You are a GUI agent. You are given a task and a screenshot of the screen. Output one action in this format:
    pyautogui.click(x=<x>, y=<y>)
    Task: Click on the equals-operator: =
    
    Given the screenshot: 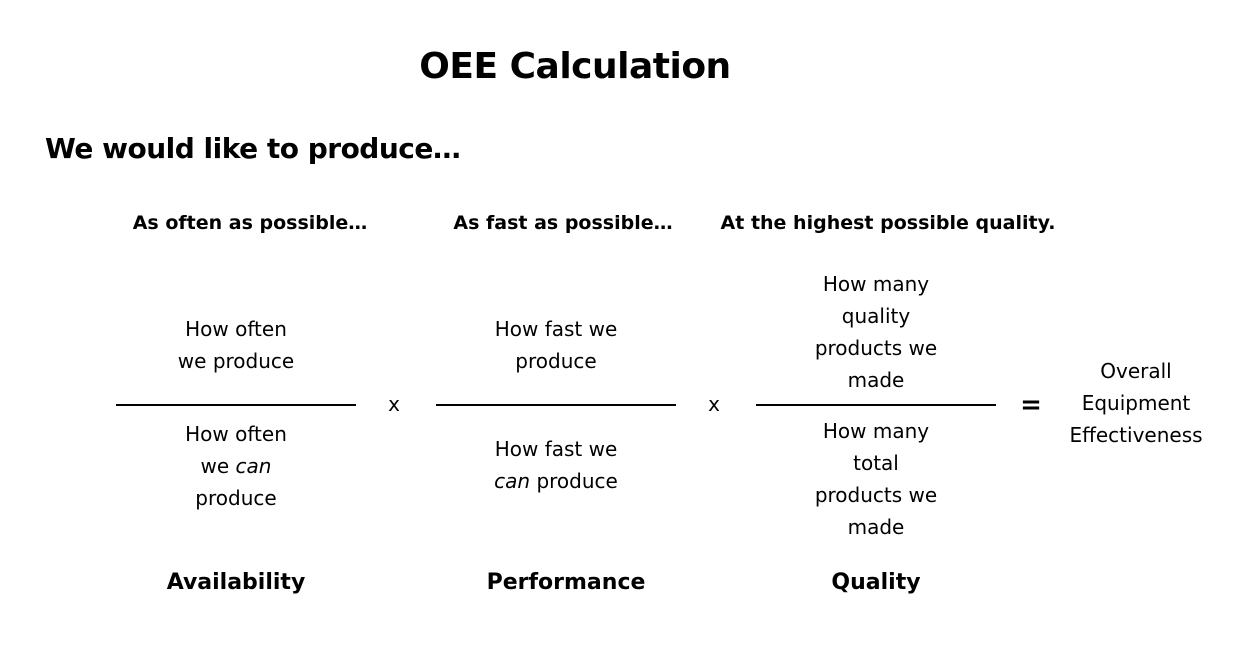 What is the action you would take?
    pyautogui.click(x=1031, y=405)
    